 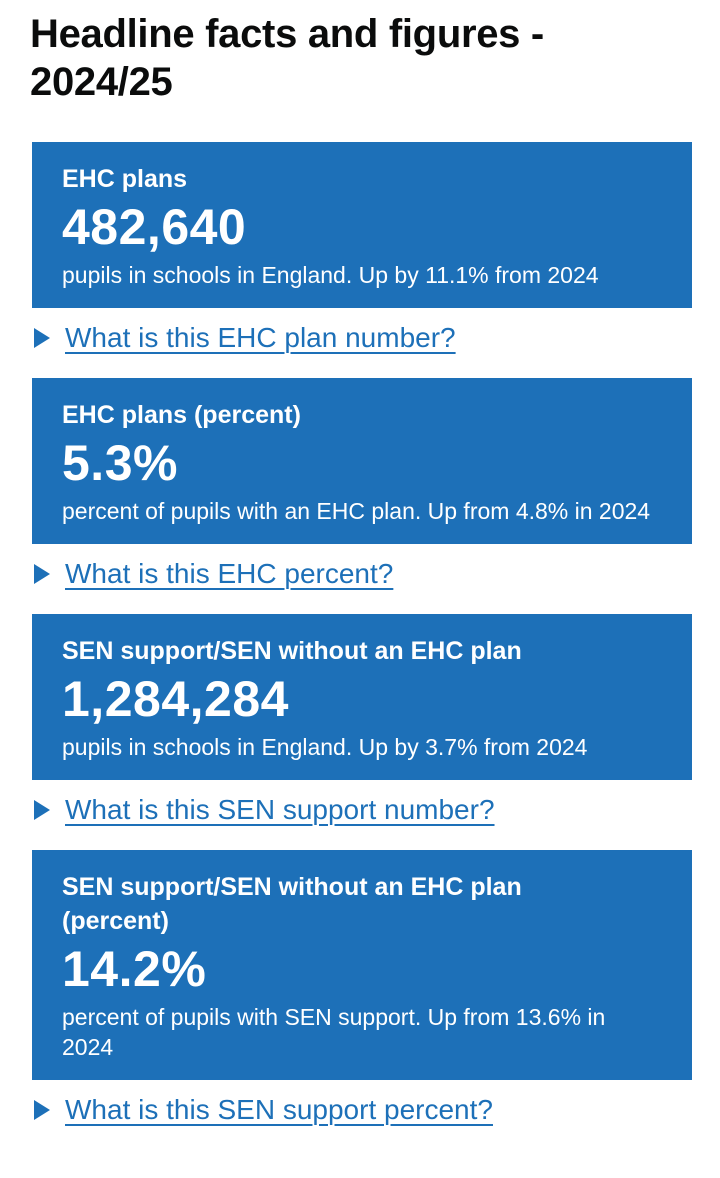 I want to click on details-disclosure-ehc-plan-number: What is this EHC plan number?, so click(x=377, y=338).